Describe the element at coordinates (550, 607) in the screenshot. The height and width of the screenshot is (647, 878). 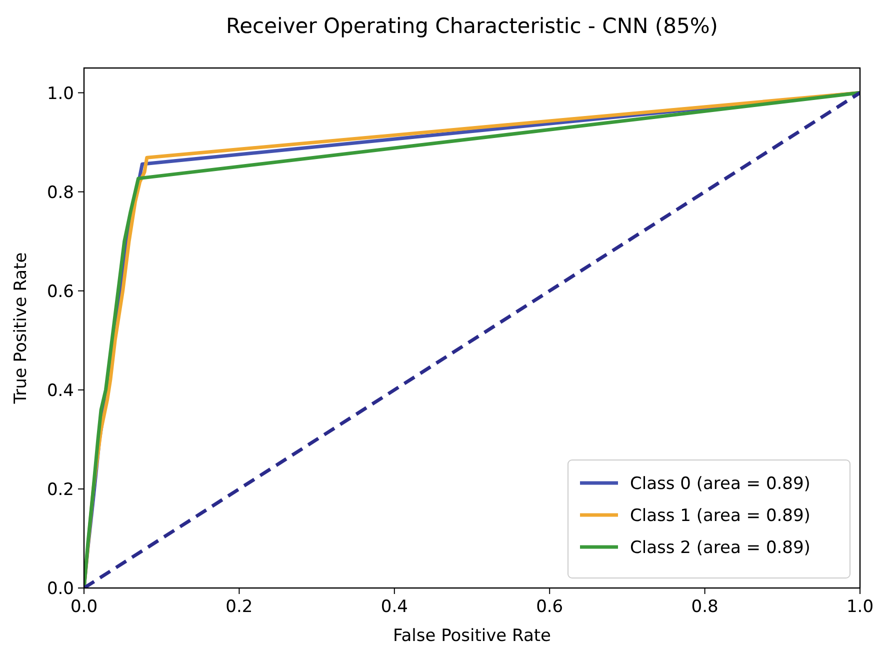
I see `x-tick-label: 0.6` at that location.